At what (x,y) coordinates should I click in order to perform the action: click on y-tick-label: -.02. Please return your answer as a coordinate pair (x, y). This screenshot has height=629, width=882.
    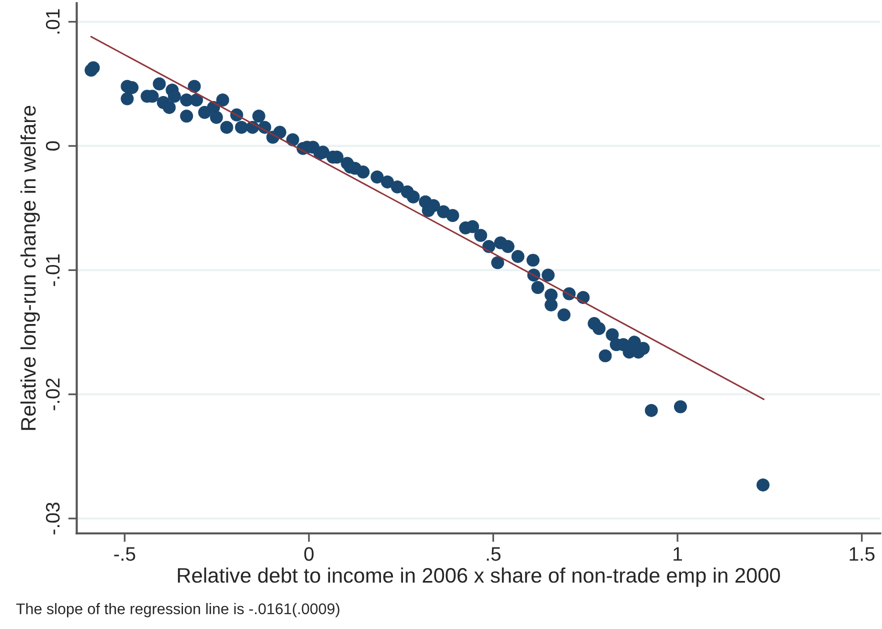
    Looking at the image, I should click on (53, 394).